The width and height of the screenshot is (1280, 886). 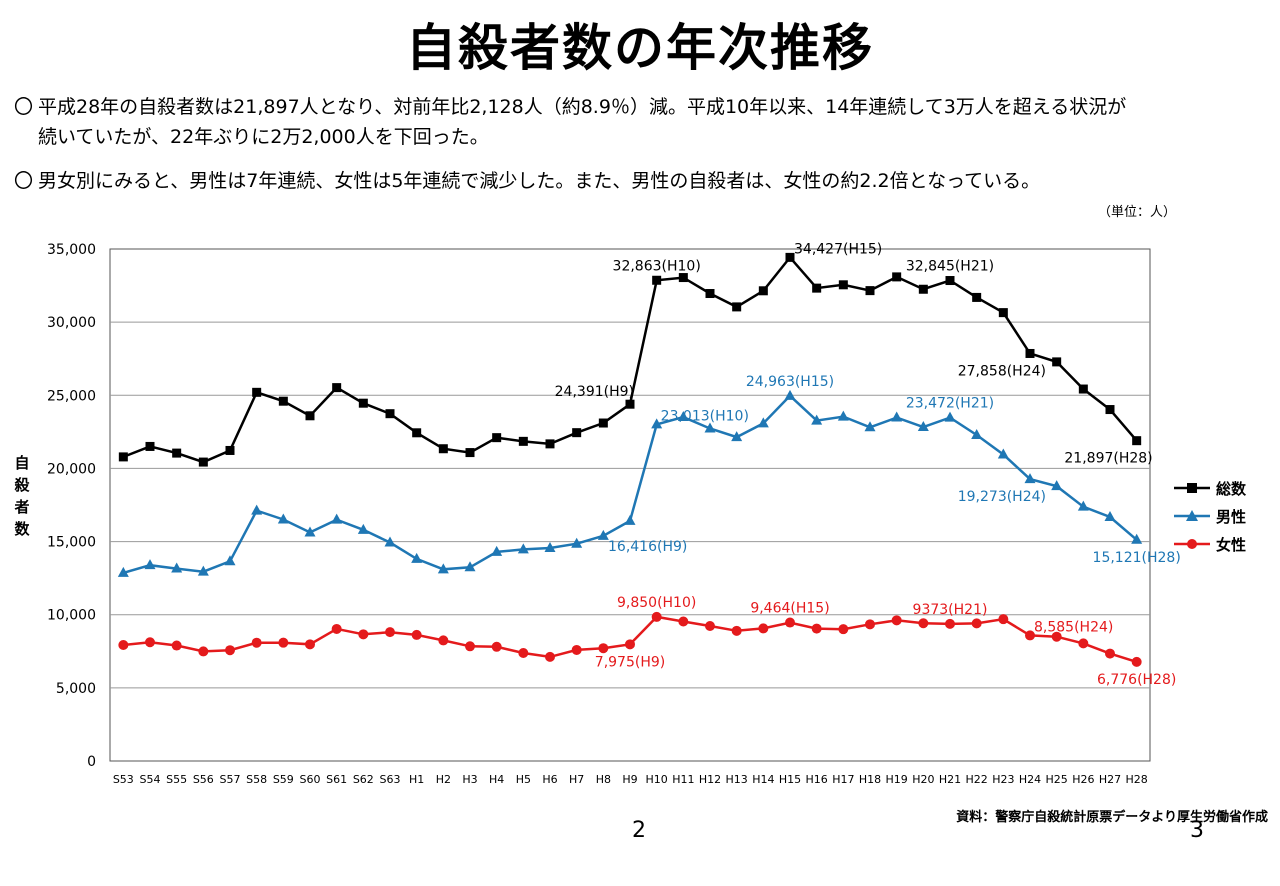 I want to click on data-label-male: 15,121(H28), so click(x=1137, y=558).